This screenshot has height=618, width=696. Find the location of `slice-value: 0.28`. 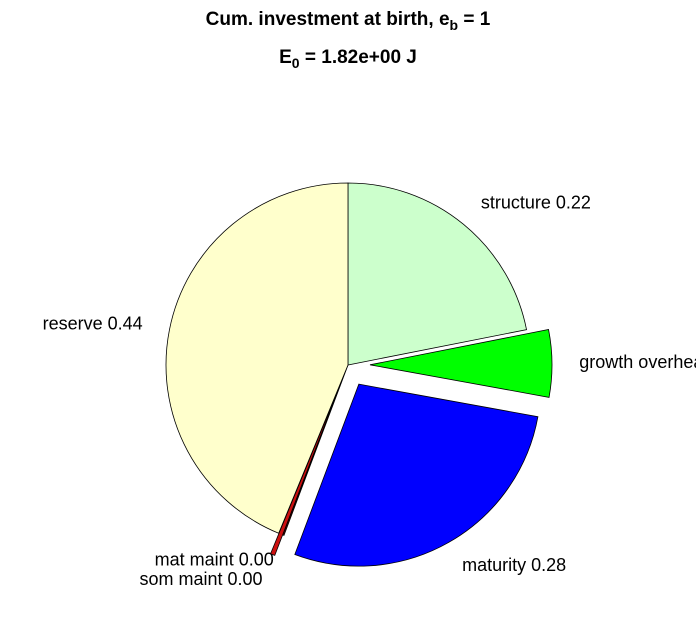

slice-value: 0.28 is located at coordinates (548, 565).